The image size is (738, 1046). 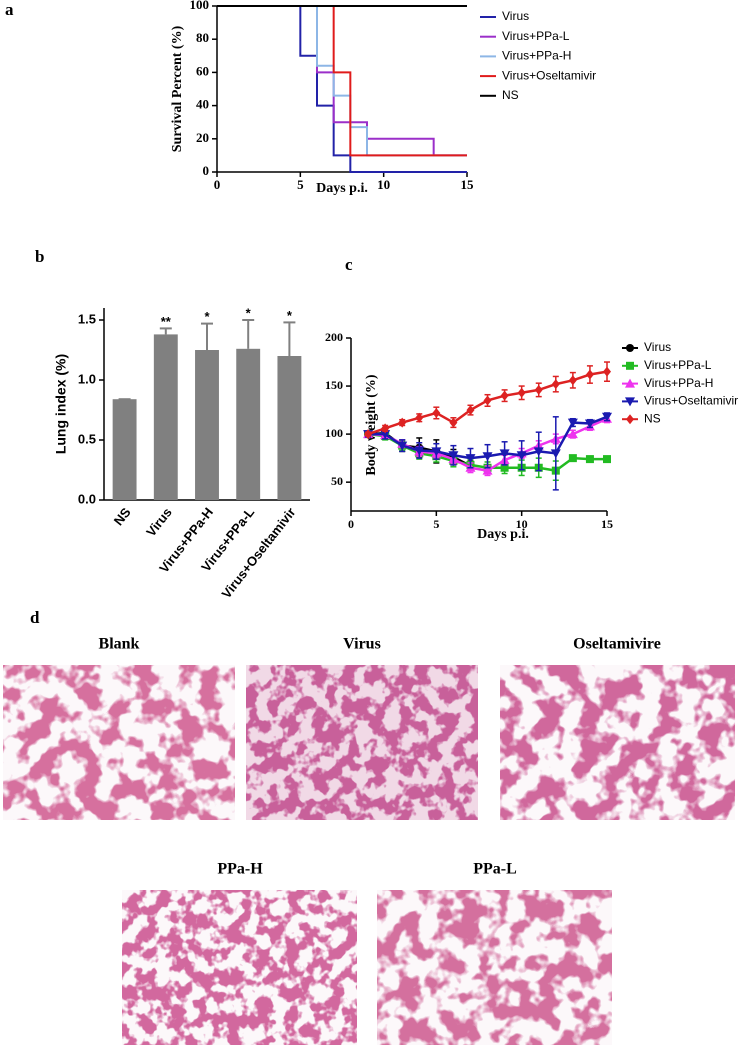 I want to click on legend-label: Virus, so click(x=515, y=16).